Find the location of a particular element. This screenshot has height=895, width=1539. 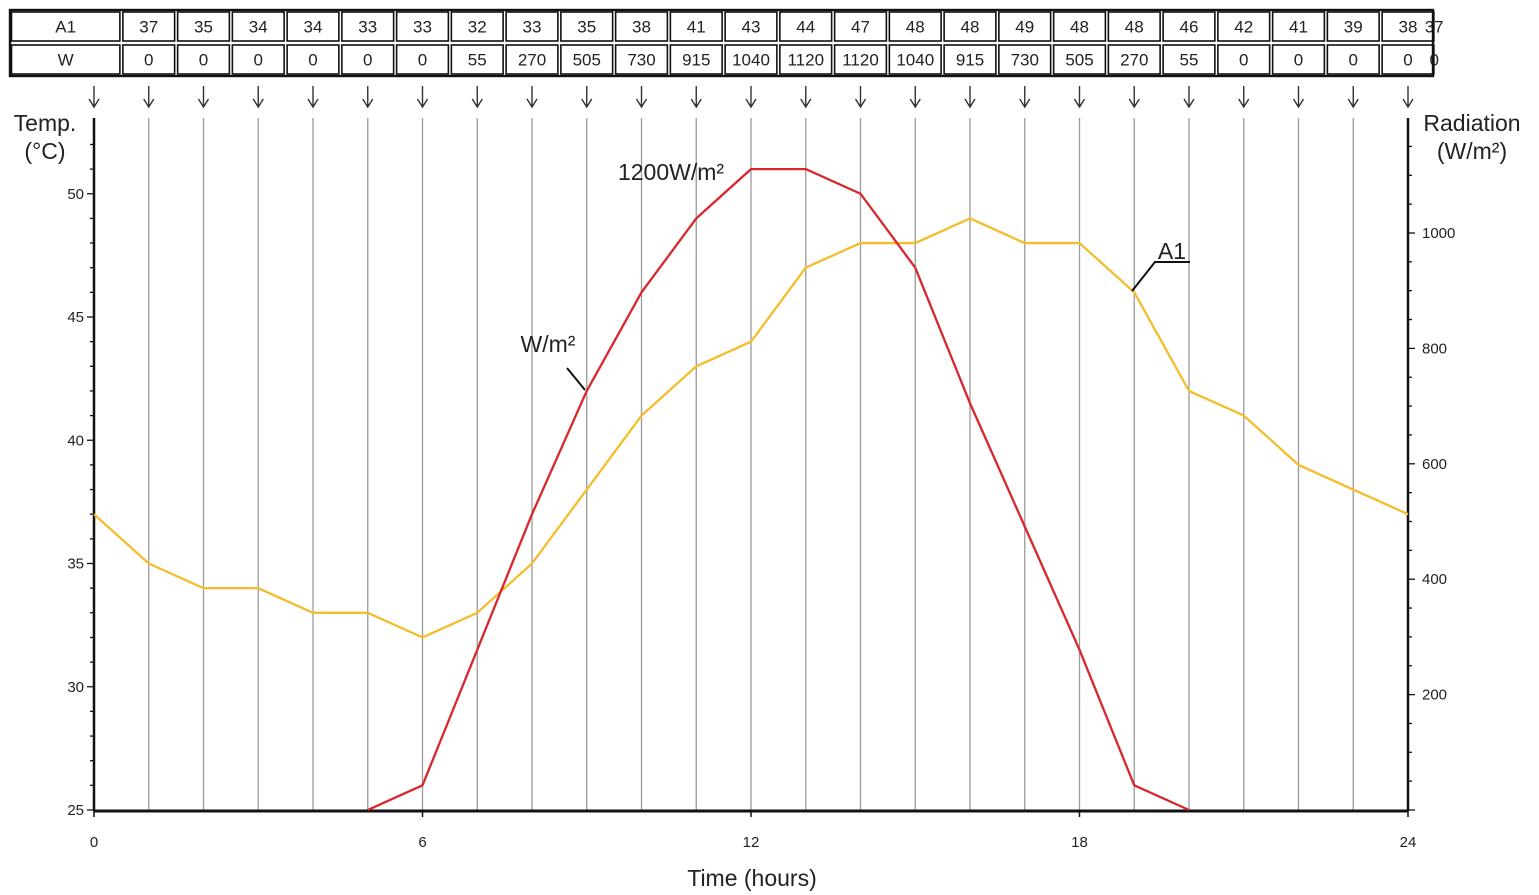

table-value-a1-h2: 34 is located at coordinates (258, 27).